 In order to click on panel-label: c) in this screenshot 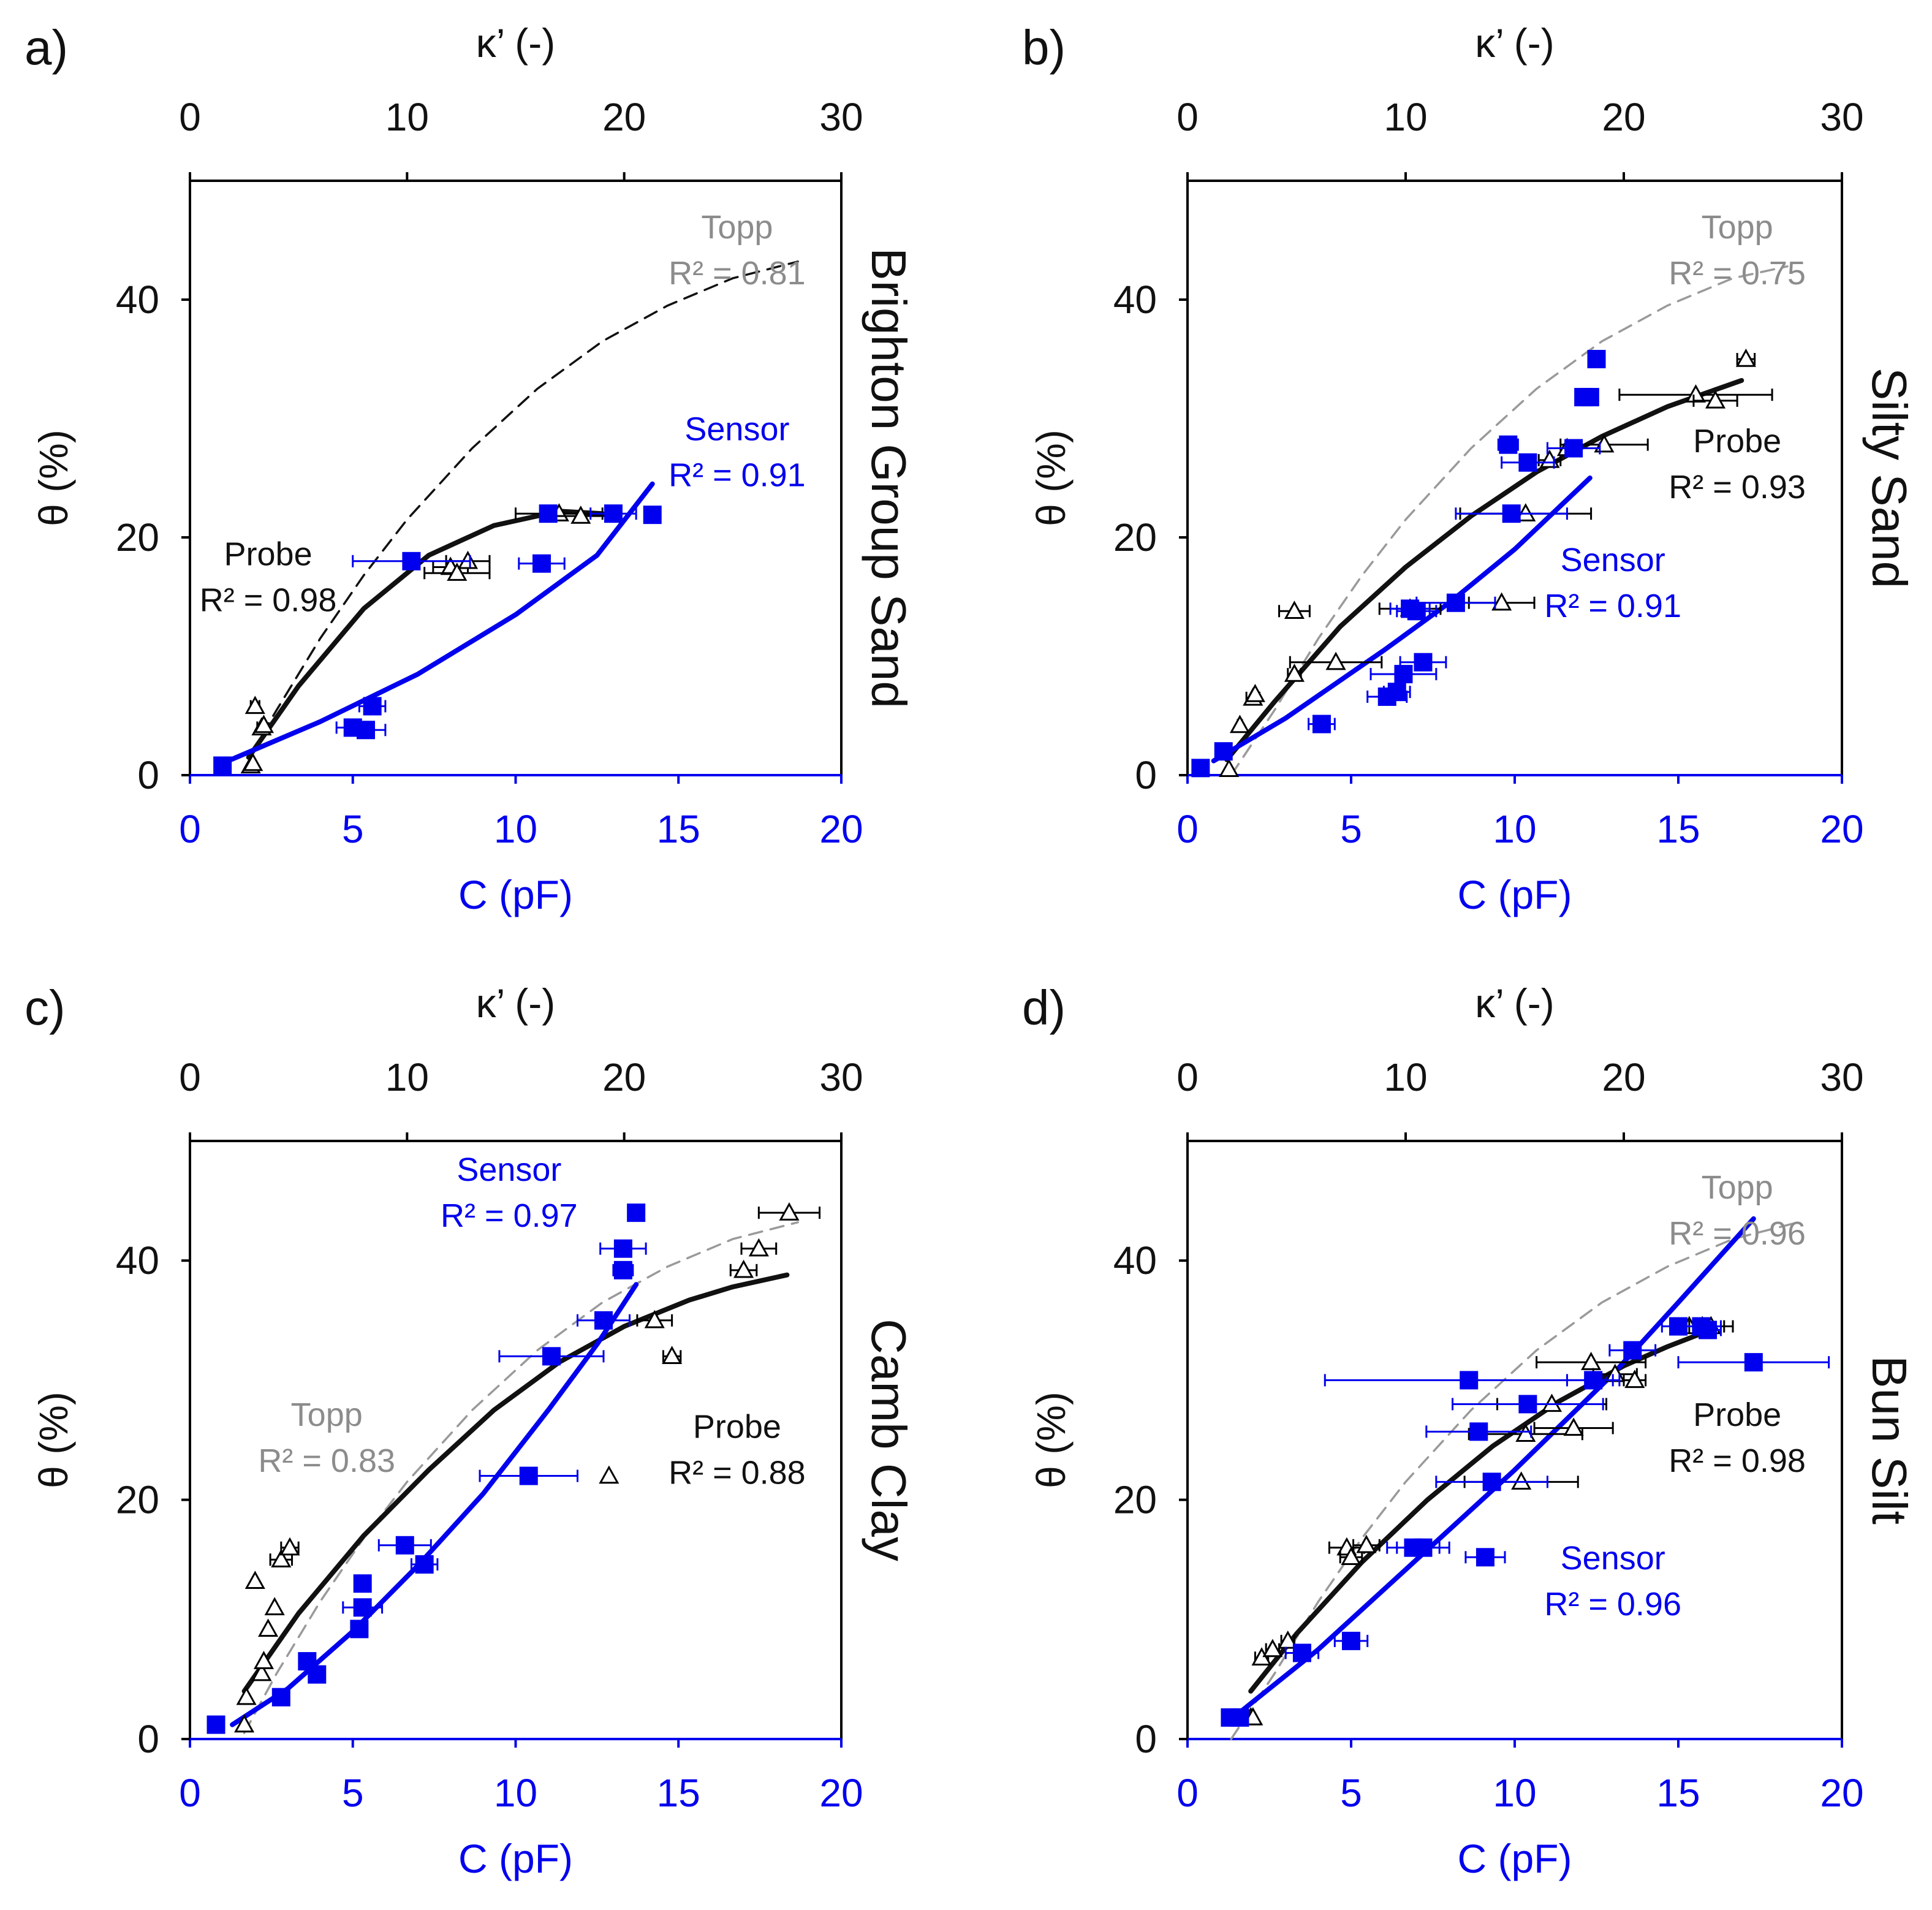, I will do `click(45, 1007)`.